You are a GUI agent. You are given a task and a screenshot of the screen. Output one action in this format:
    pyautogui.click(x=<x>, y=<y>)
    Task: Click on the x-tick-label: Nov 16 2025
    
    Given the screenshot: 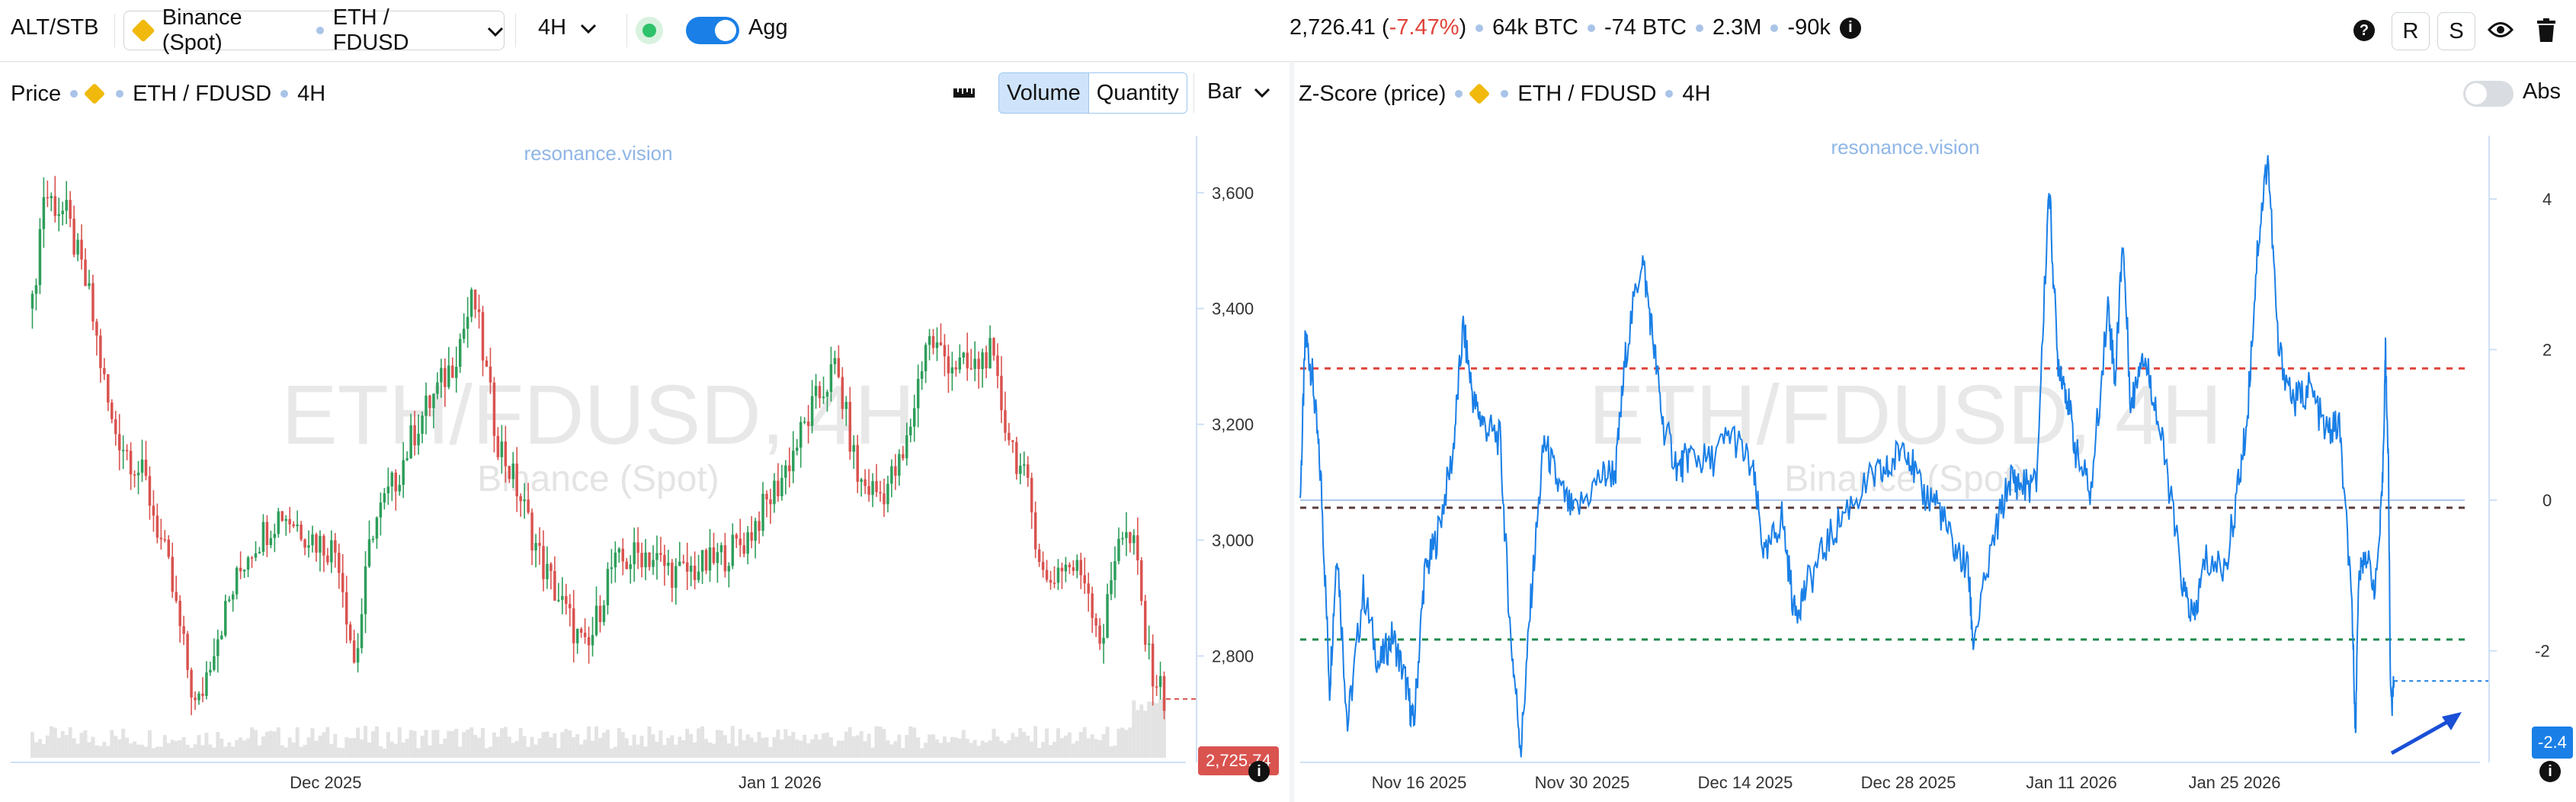 What is the action you would take?
    pyautogui.click(x=1419, y=782)
    